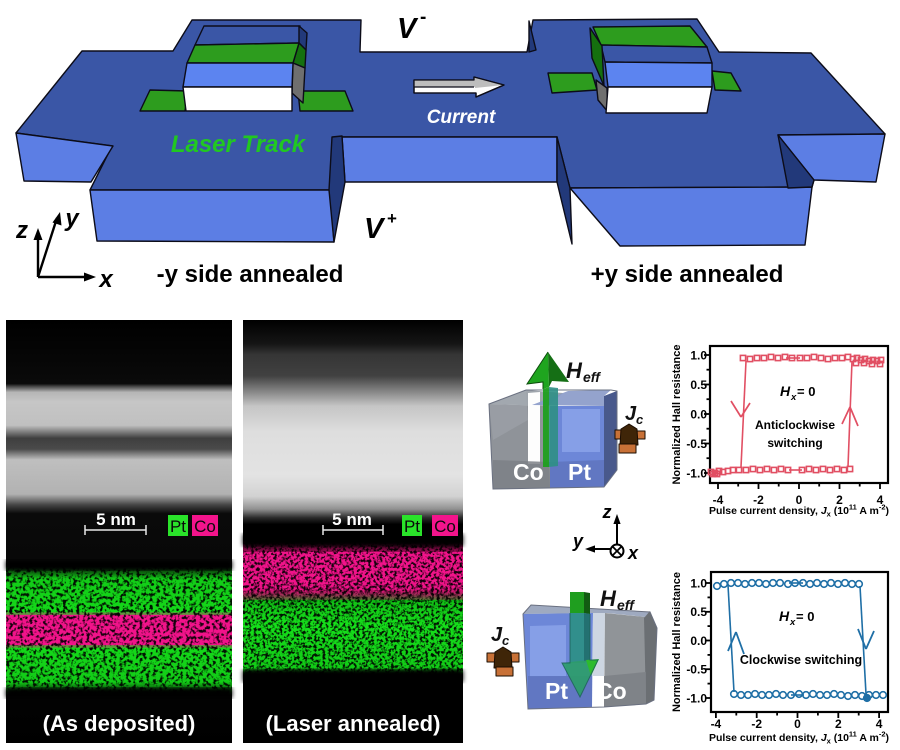 The height and width of the screenshot is (750, 900). I want to click on svg-text: (As deposited), so click(119, 723).